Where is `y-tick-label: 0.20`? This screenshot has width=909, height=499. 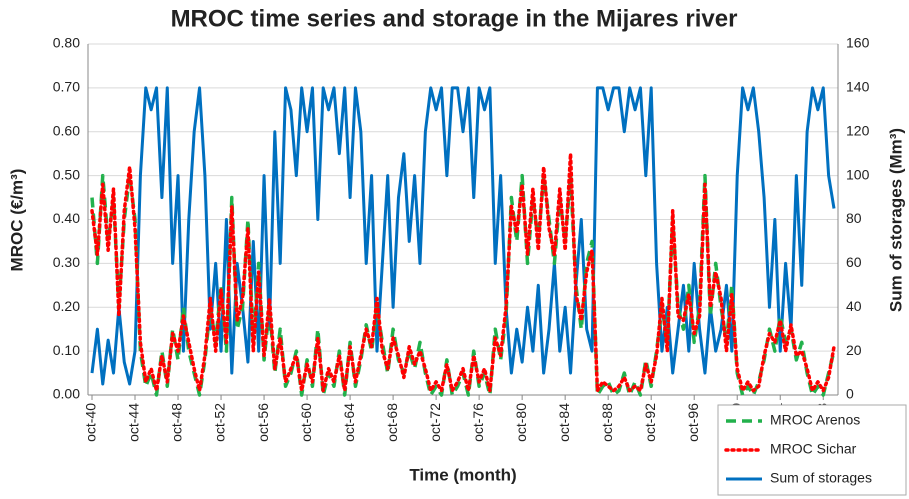 y-tick-label: 0.20 is located at coordinates (66, 306).